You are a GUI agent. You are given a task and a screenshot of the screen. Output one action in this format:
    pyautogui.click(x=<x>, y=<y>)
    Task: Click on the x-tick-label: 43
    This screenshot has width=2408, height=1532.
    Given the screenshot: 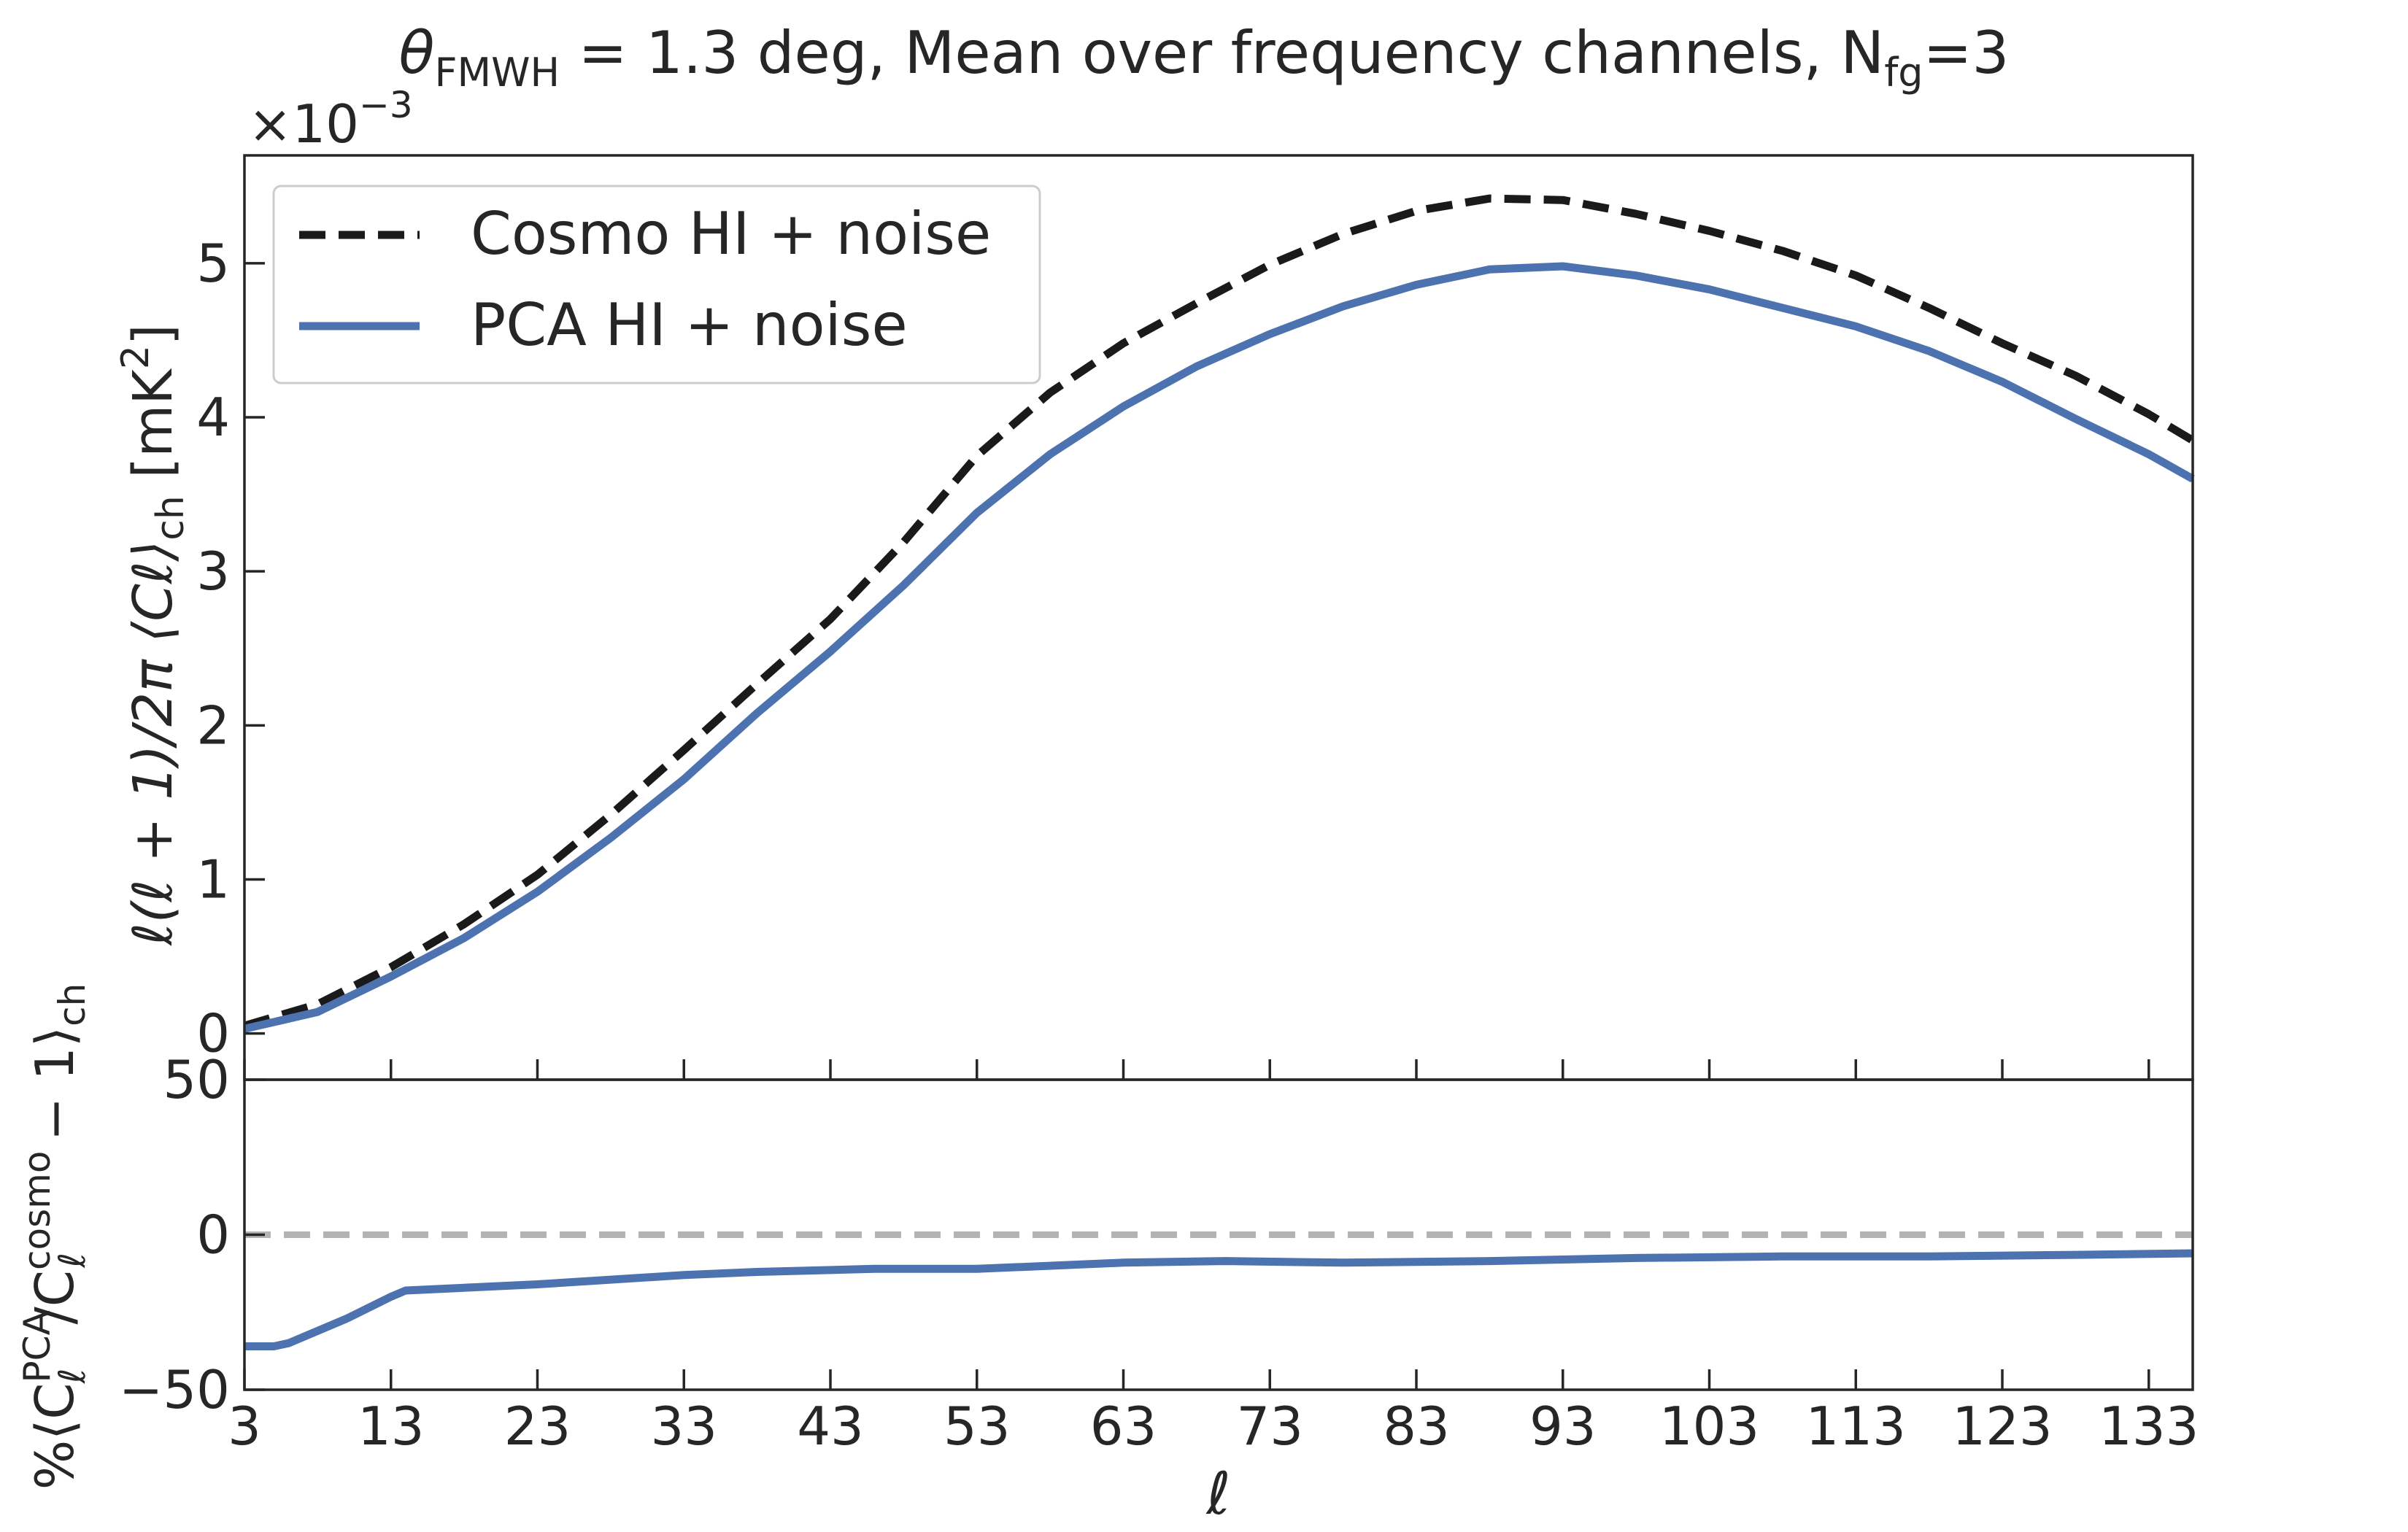 What is the action you would take?
    pyautogui.click(x=831, y=1427)
    